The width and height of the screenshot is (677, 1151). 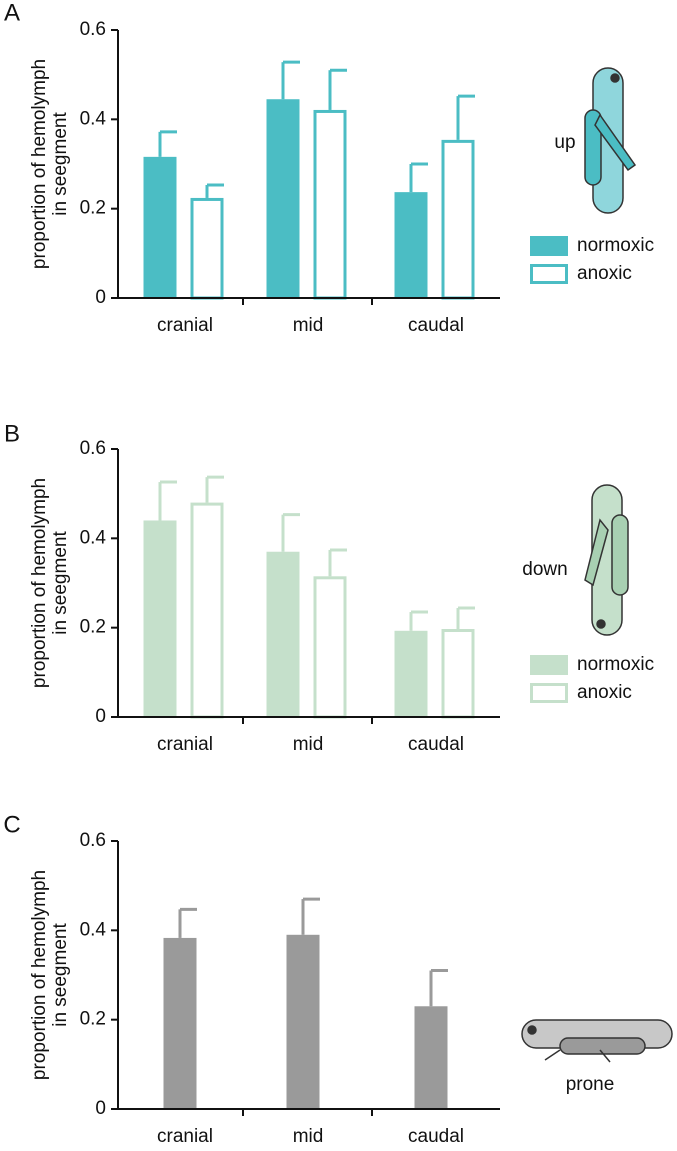 What do you see at coordinates (610, 140) in the screenshot?
I see `insect-up` at bounding box center [610, 140].